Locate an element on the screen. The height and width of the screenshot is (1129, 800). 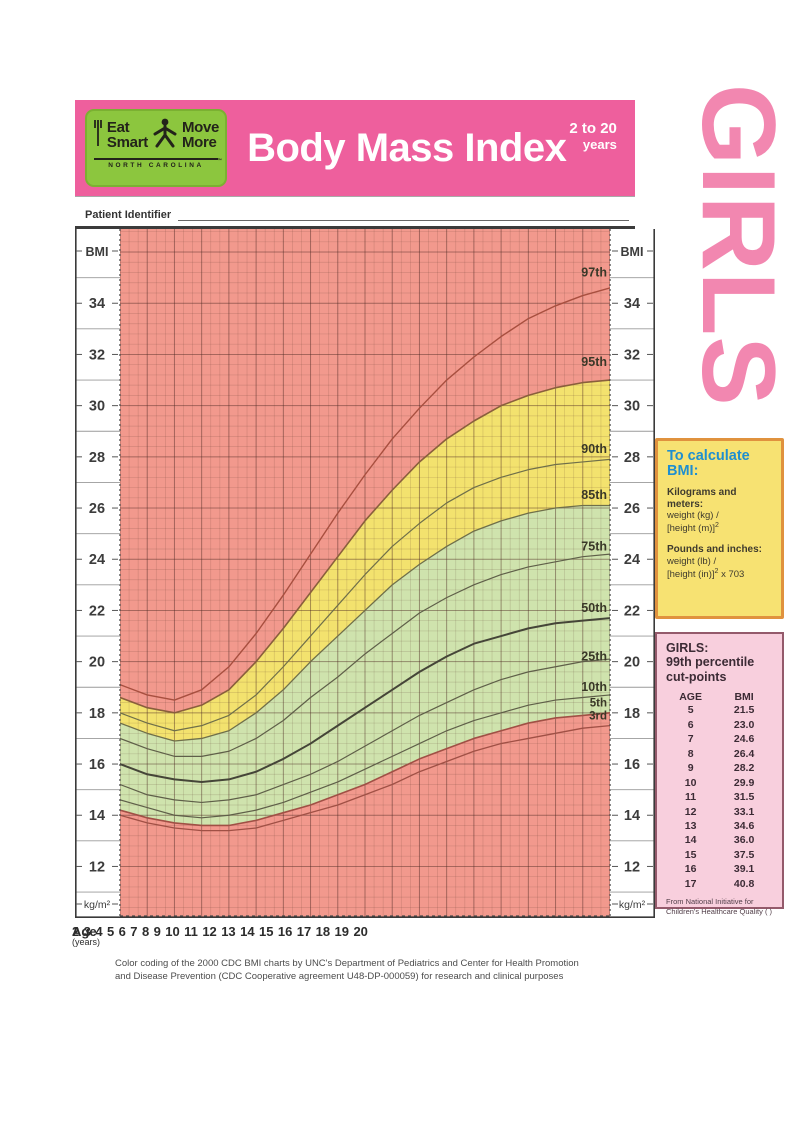
percentile-label: 5th is located at coordinates (598, 704).